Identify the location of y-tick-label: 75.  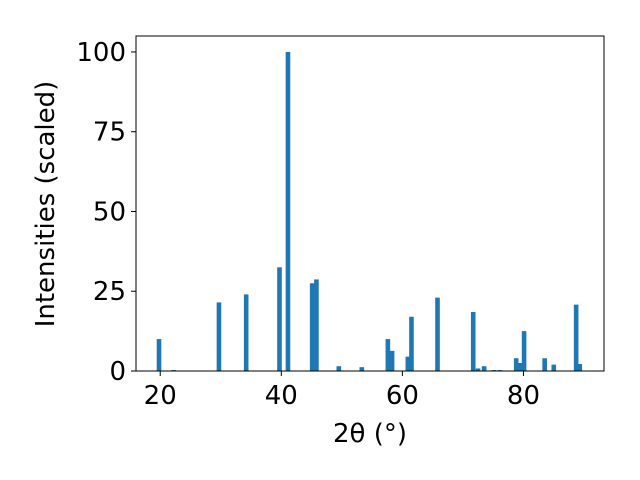
(109, 133).